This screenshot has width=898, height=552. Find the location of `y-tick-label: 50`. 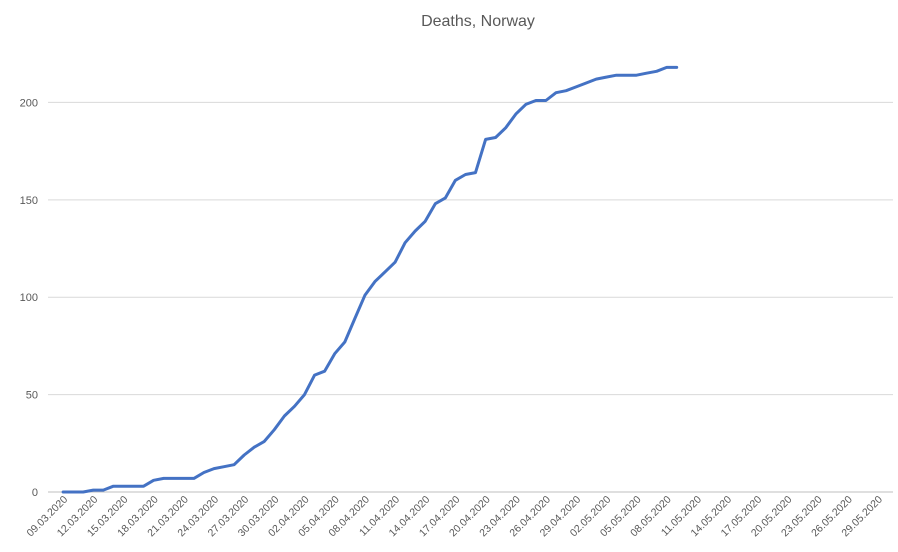

y-tick-label: 50 is located at coordinates (32, 396).